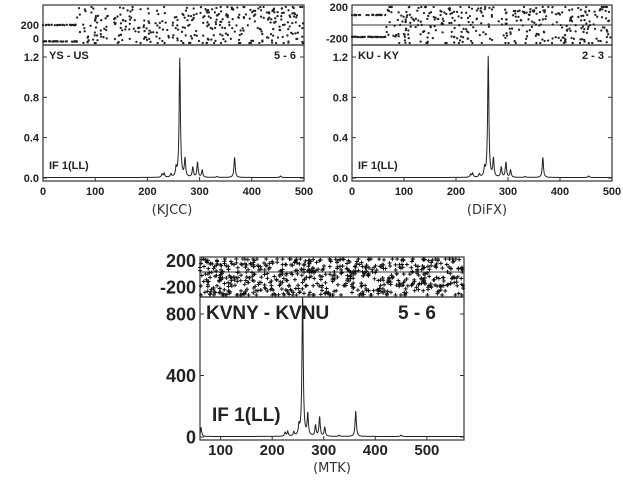 The width and height of the screenshot is (623, 480). Describe the element at coordinates (181, 376) in the screenshot. I see `y-tick-label: 400` at that location.